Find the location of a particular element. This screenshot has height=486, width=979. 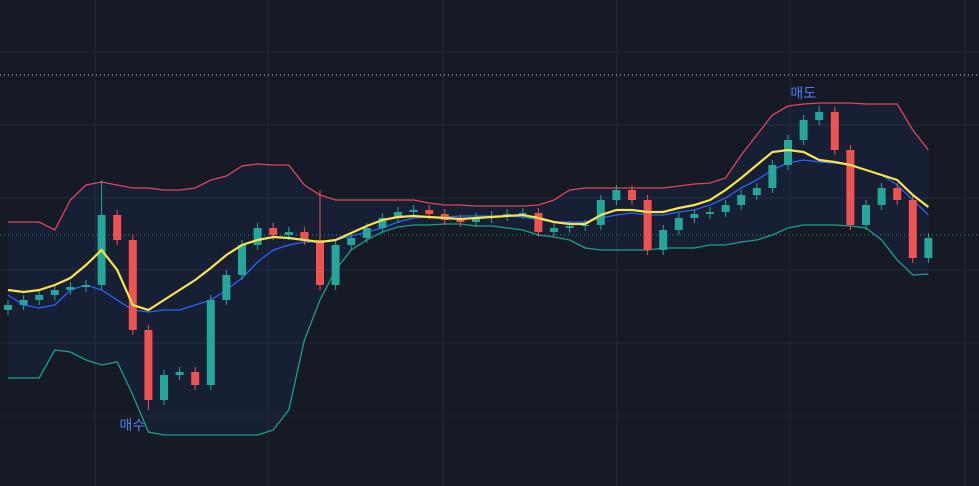

sell-signal: 매도 is located at coordinates (803, 94).